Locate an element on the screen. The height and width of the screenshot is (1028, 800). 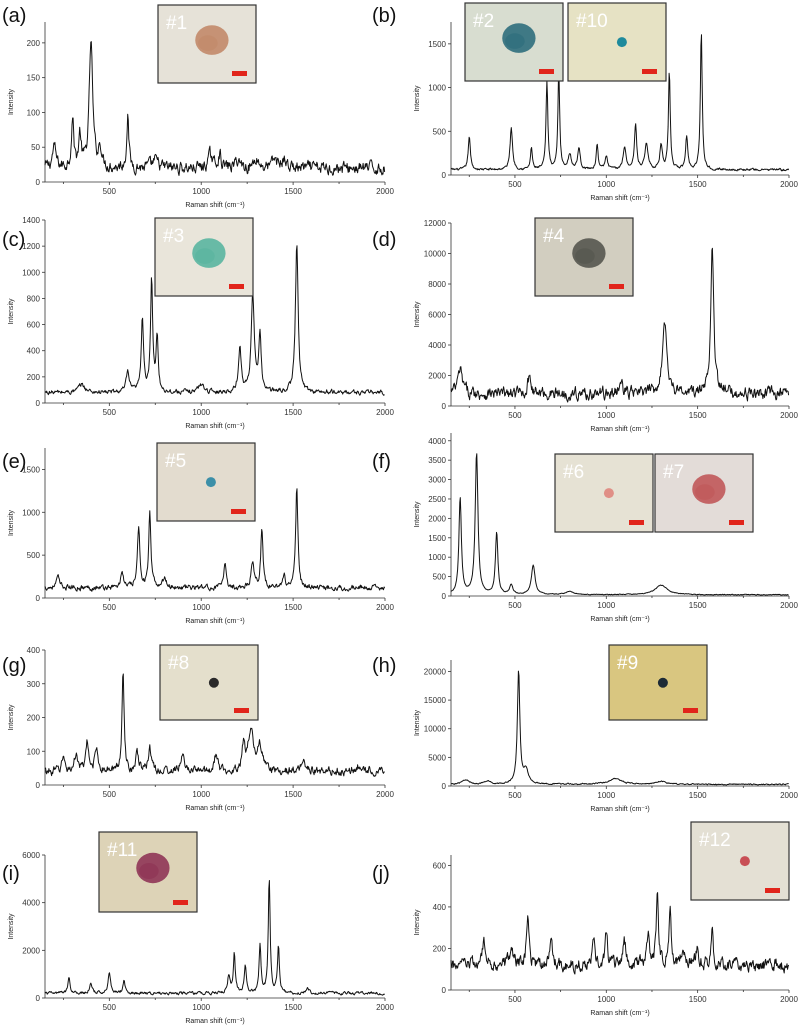
y-tick-label: 500 is located at coordinates (440, 577).